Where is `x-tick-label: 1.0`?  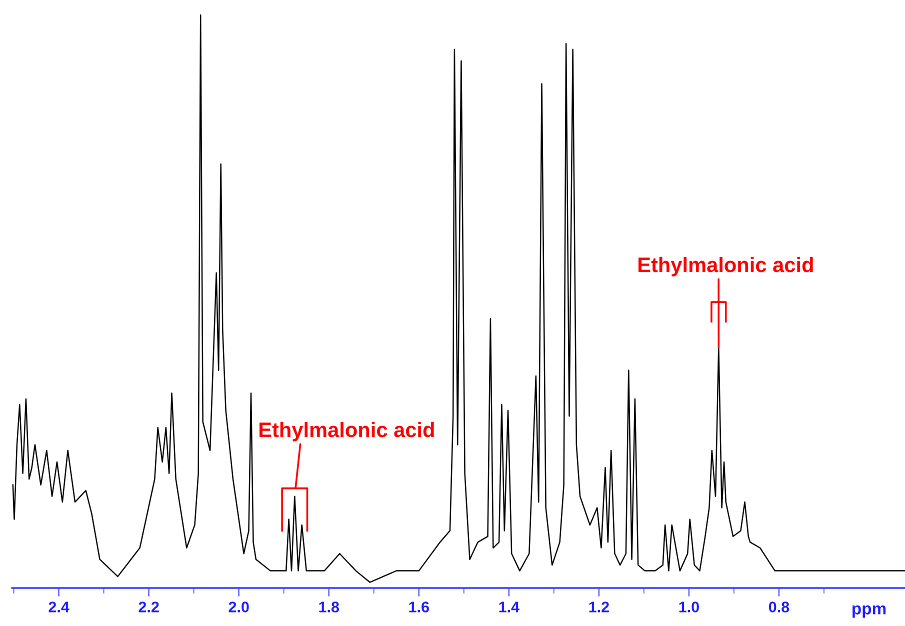
x-tick-label: 1.0 is located at coordinates (689, 607).